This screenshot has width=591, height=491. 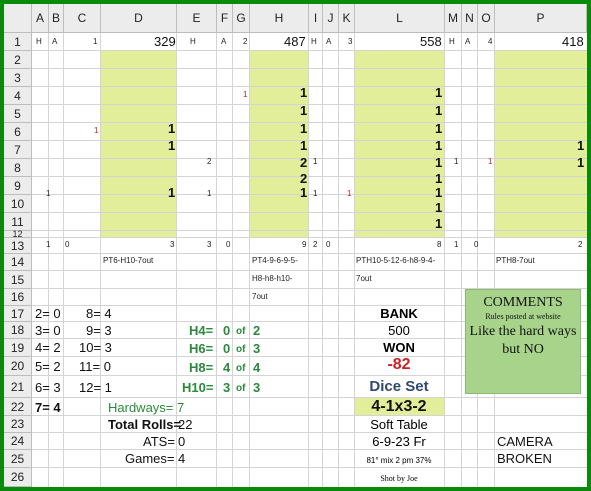 What do you see at coordinates (272, 278) in the screenshot?
I see `cell-h15-summary: H8-h8-h10-` at bounding box center [272, 278].